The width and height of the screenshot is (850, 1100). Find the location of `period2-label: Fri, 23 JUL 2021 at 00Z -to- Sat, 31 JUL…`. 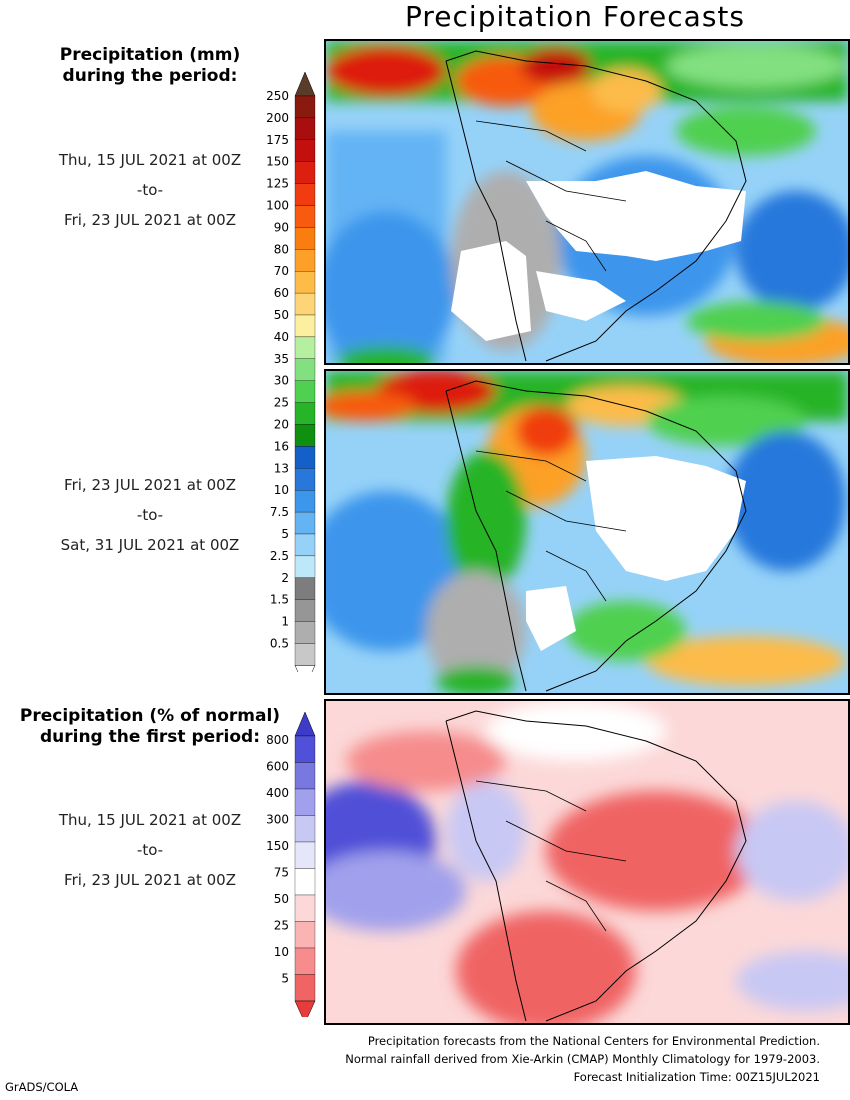

period2-label: Fri, 23 JUL 2021 at 00Z -to- Sat, 31 JUL… is located at coordinates (150, 515).